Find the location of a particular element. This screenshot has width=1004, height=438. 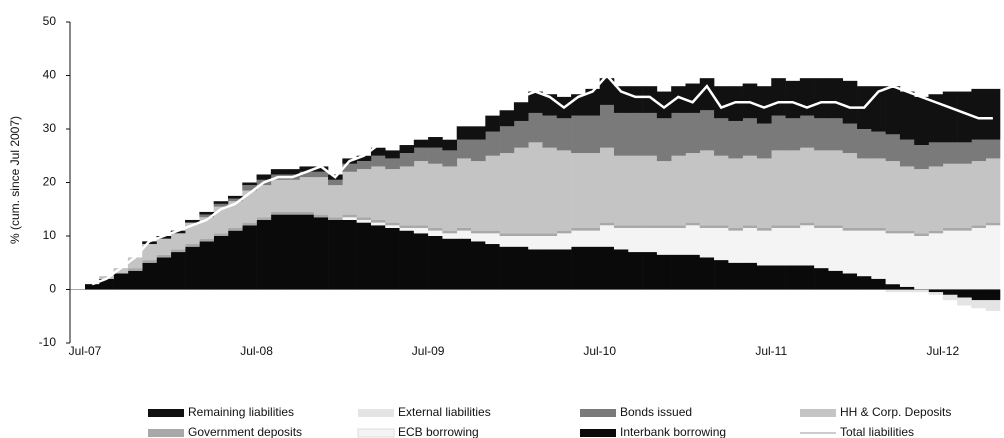

x-tick-label: Jul-12 is located at coordinates (942, 351).